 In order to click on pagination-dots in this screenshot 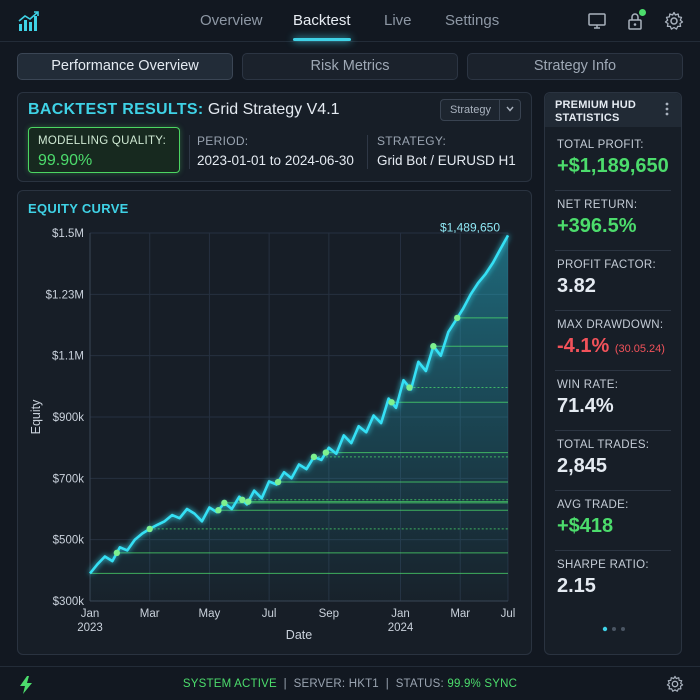, I will do `click(614, 629)`.